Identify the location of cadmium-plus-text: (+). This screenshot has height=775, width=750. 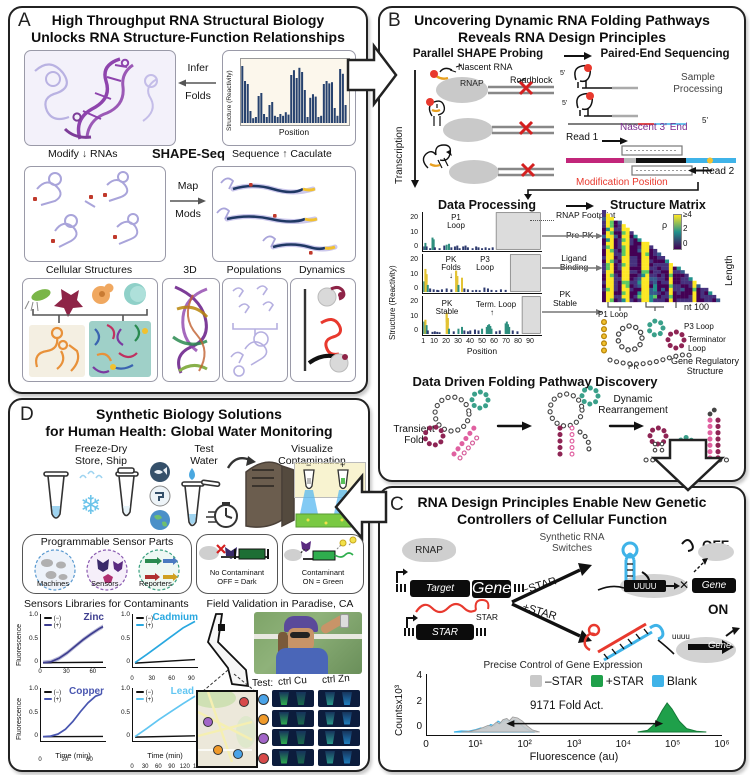
(149, 626).